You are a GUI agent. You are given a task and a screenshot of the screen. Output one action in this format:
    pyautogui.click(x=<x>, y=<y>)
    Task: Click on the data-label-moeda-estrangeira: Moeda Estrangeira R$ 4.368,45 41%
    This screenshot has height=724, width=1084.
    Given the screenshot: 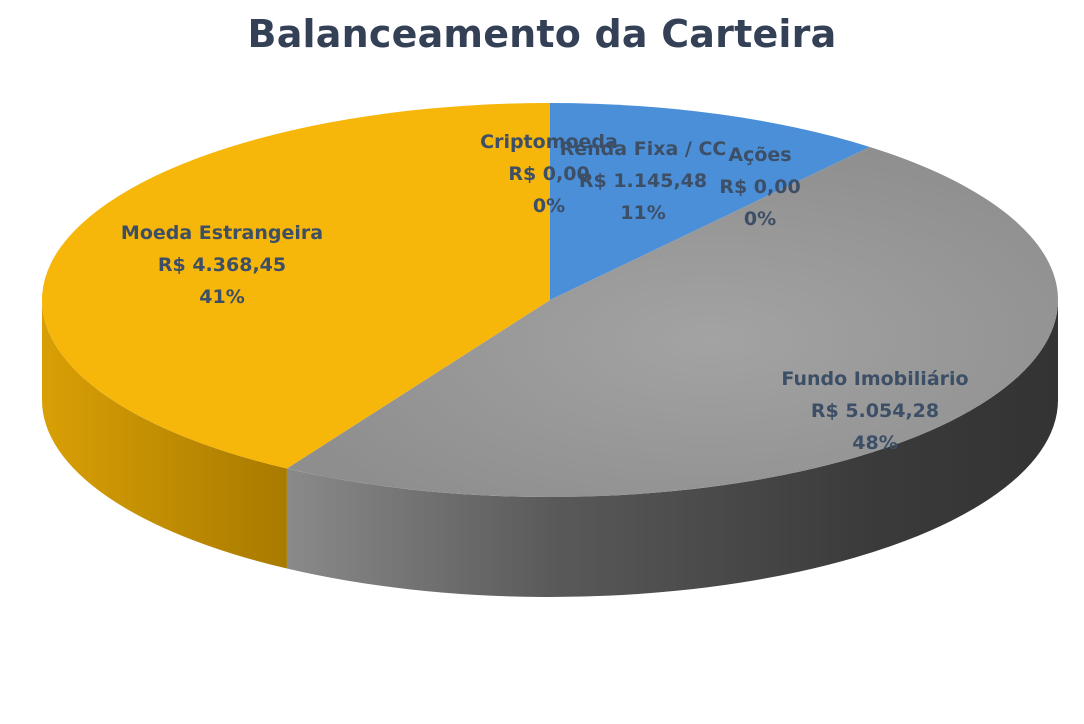 What is the action you would take?
    pyautogui.click(x=222, y=265)
    